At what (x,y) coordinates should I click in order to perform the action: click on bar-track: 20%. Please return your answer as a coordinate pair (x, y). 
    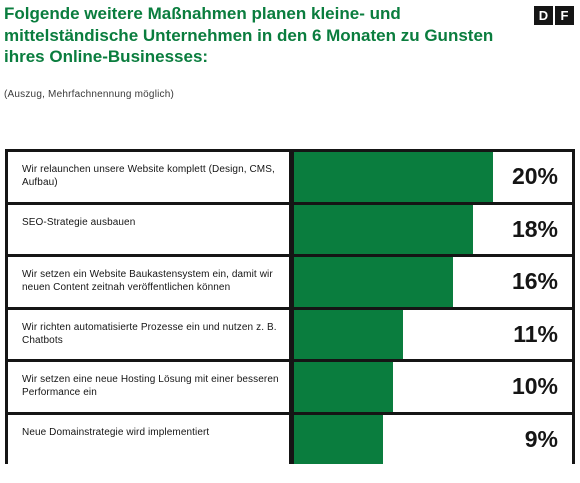
    Looking at the image, I should click on (433, 177).